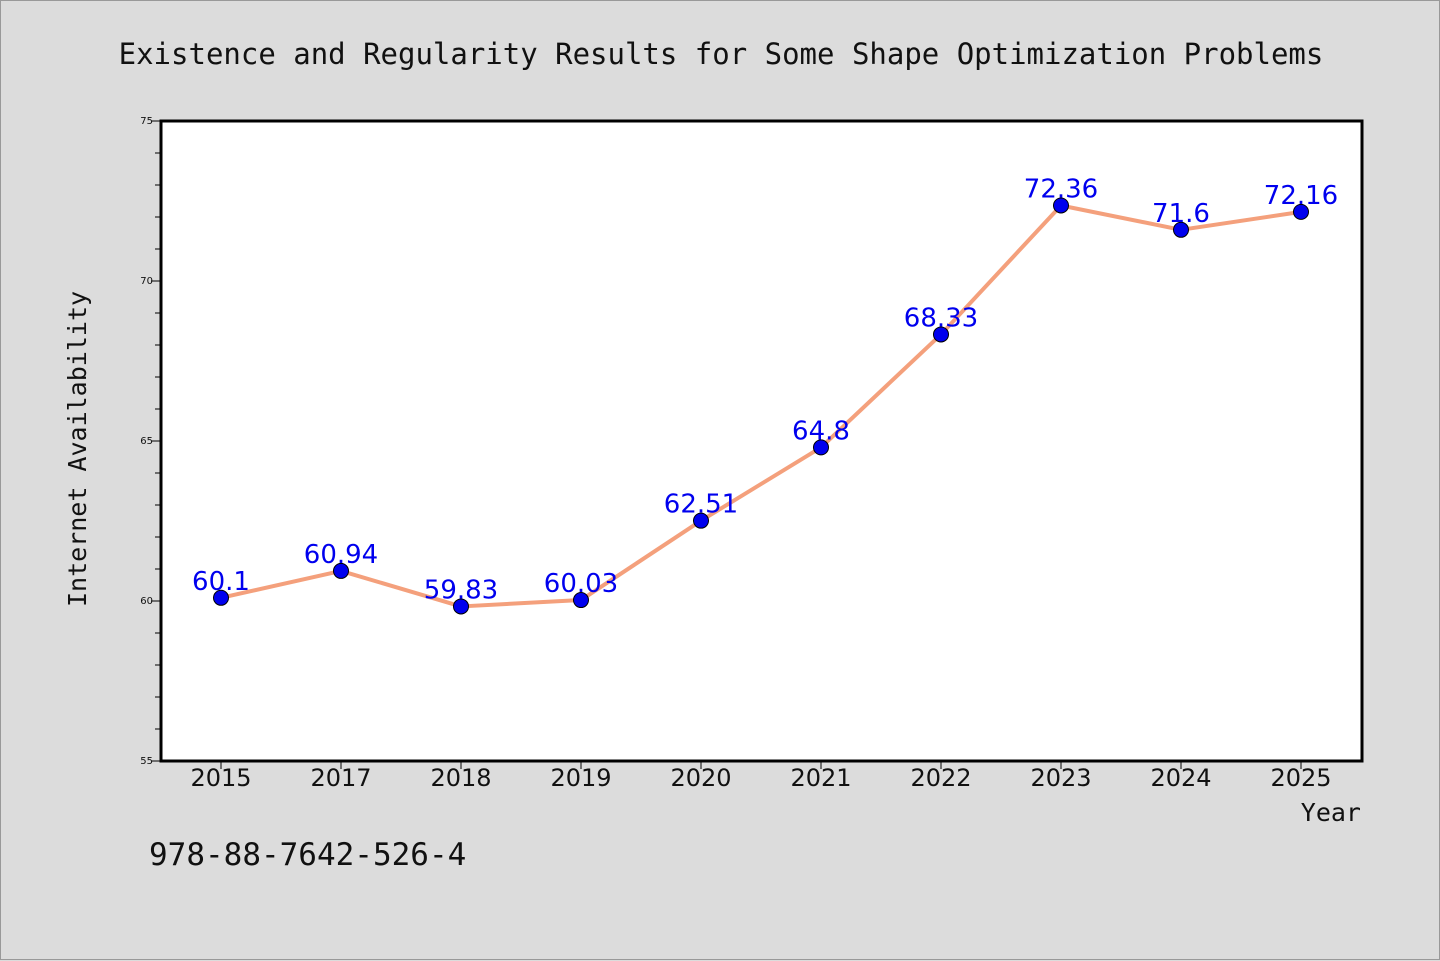 This screenshot has height=961, width=1440. I want to click on x-tick-label: 2025, so click(1300, 778).